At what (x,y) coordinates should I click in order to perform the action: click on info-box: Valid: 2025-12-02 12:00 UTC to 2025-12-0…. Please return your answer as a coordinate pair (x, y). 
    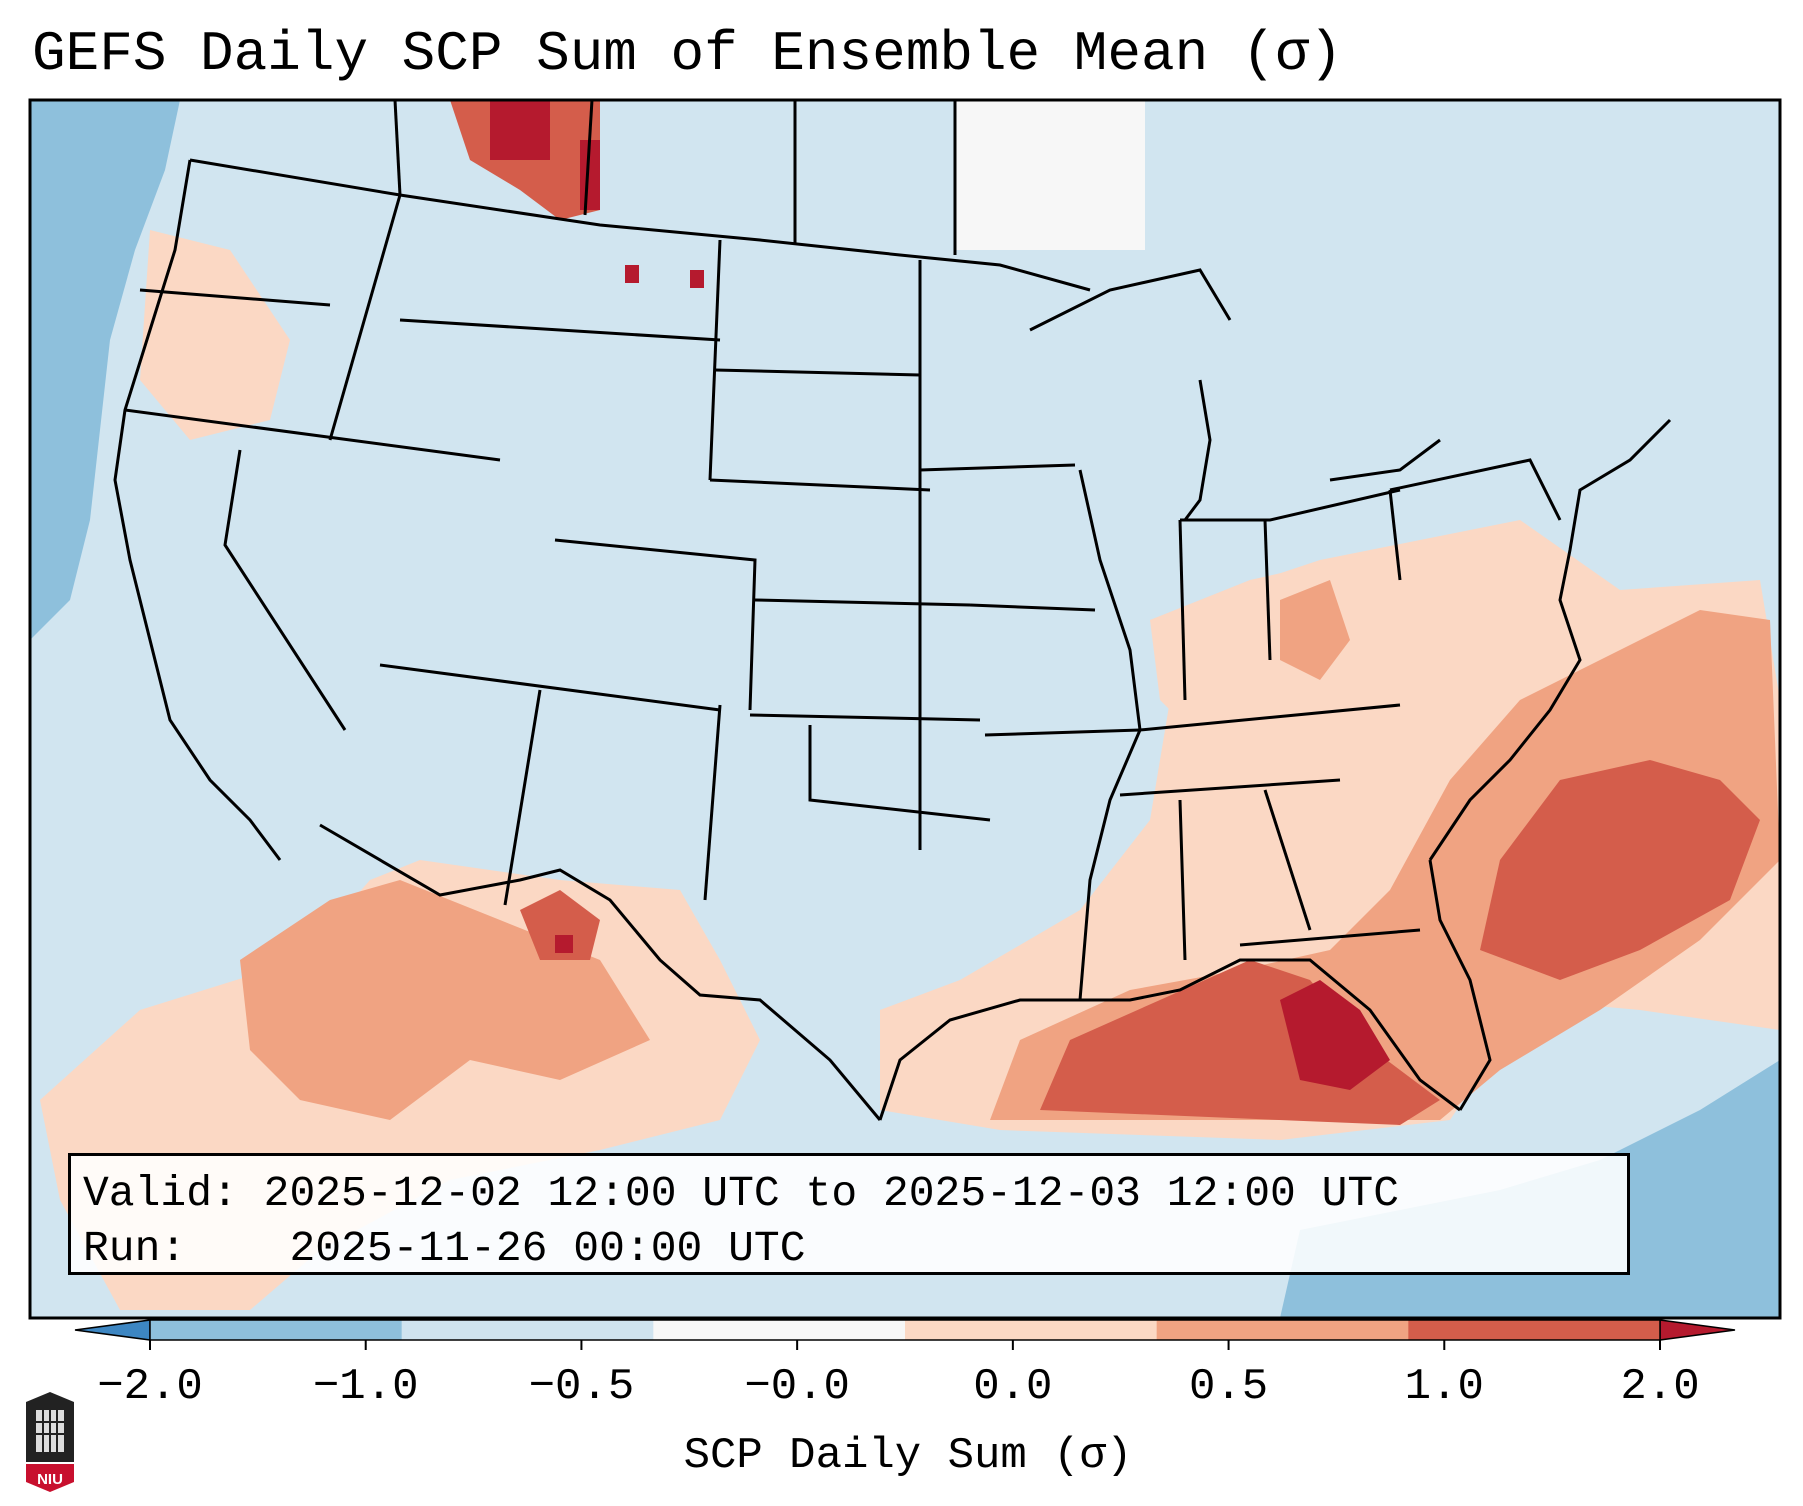
    Looking at the image, I should click on (849, 1214).